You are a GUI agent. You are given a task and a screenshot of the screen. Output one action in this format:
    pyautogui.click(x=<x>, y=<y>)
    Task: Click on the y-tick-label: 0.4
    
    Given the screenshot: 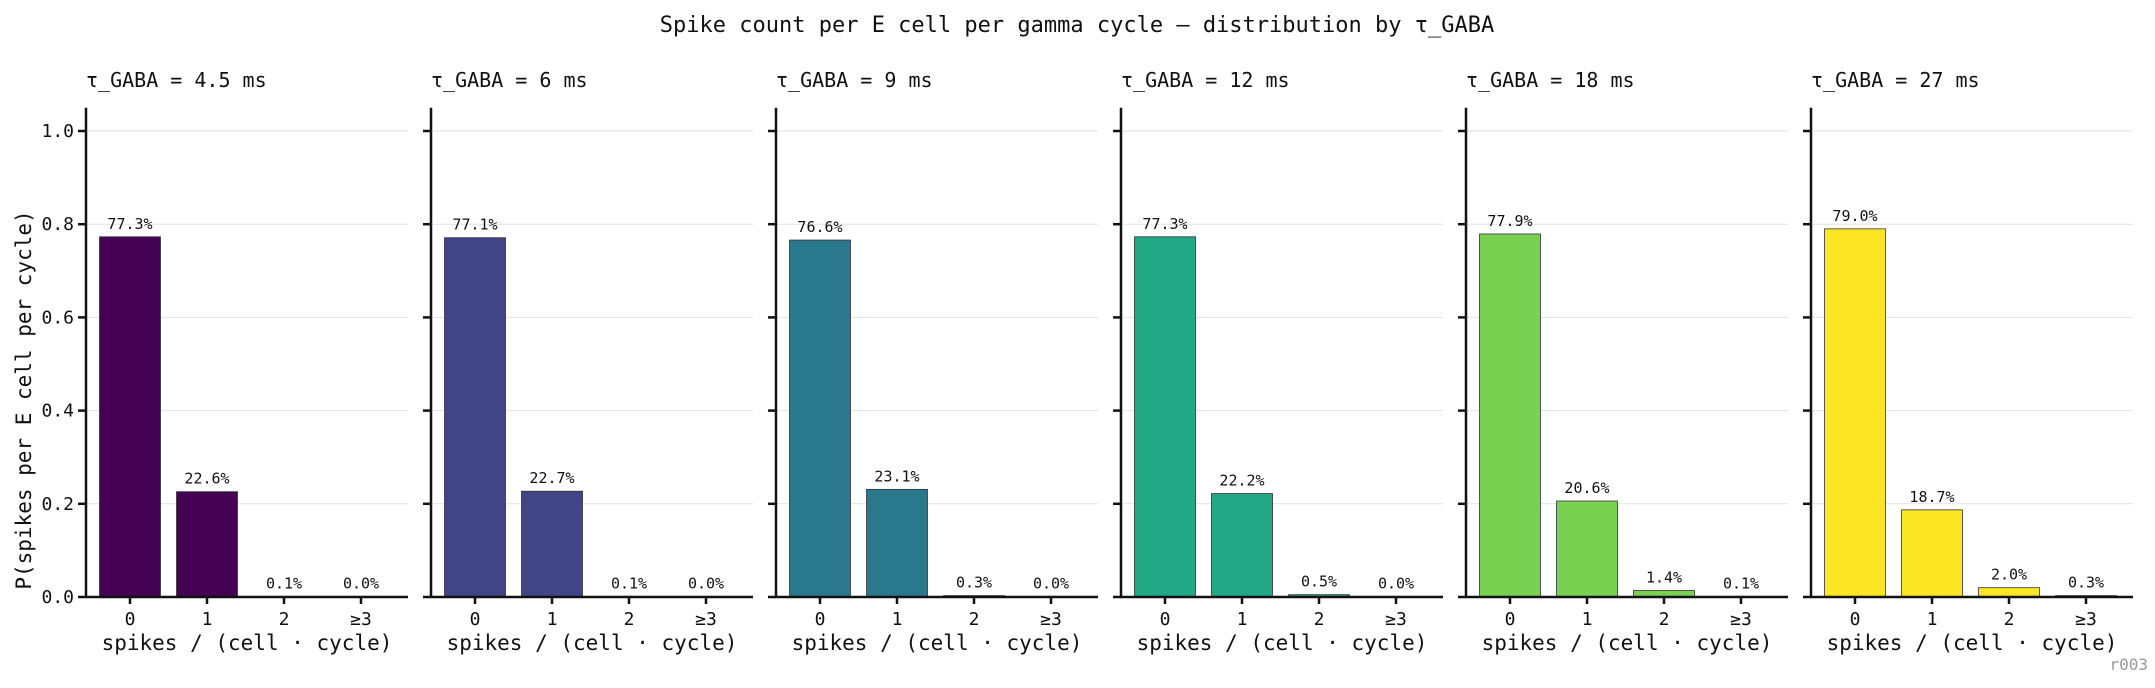 What is the action you would take?
    pyautogui.click(x=57, y=411)
    